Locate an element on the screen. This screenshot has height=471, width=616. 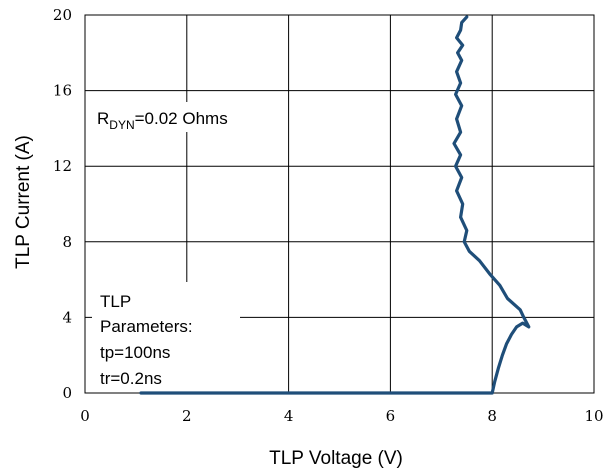
rdyn-subscript: DYN is located at coordinates (121, 125).